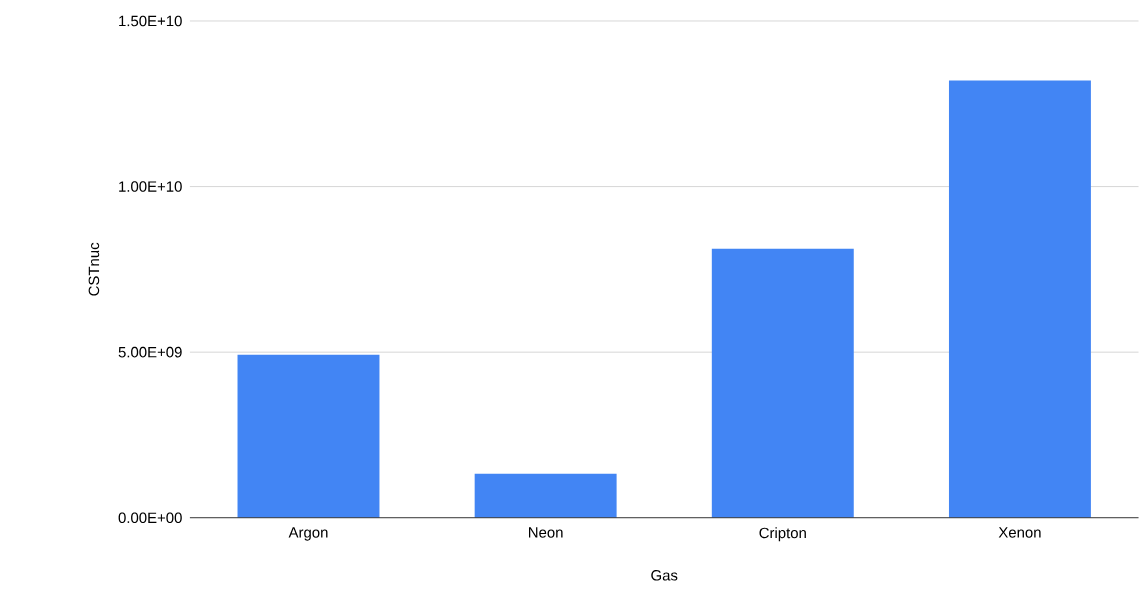 This screenshot has width=1139, height=615. Describe the element at coordinates (150, 186) in the screenshot. I see `y-tick-label: 1.00E+10` at that location.